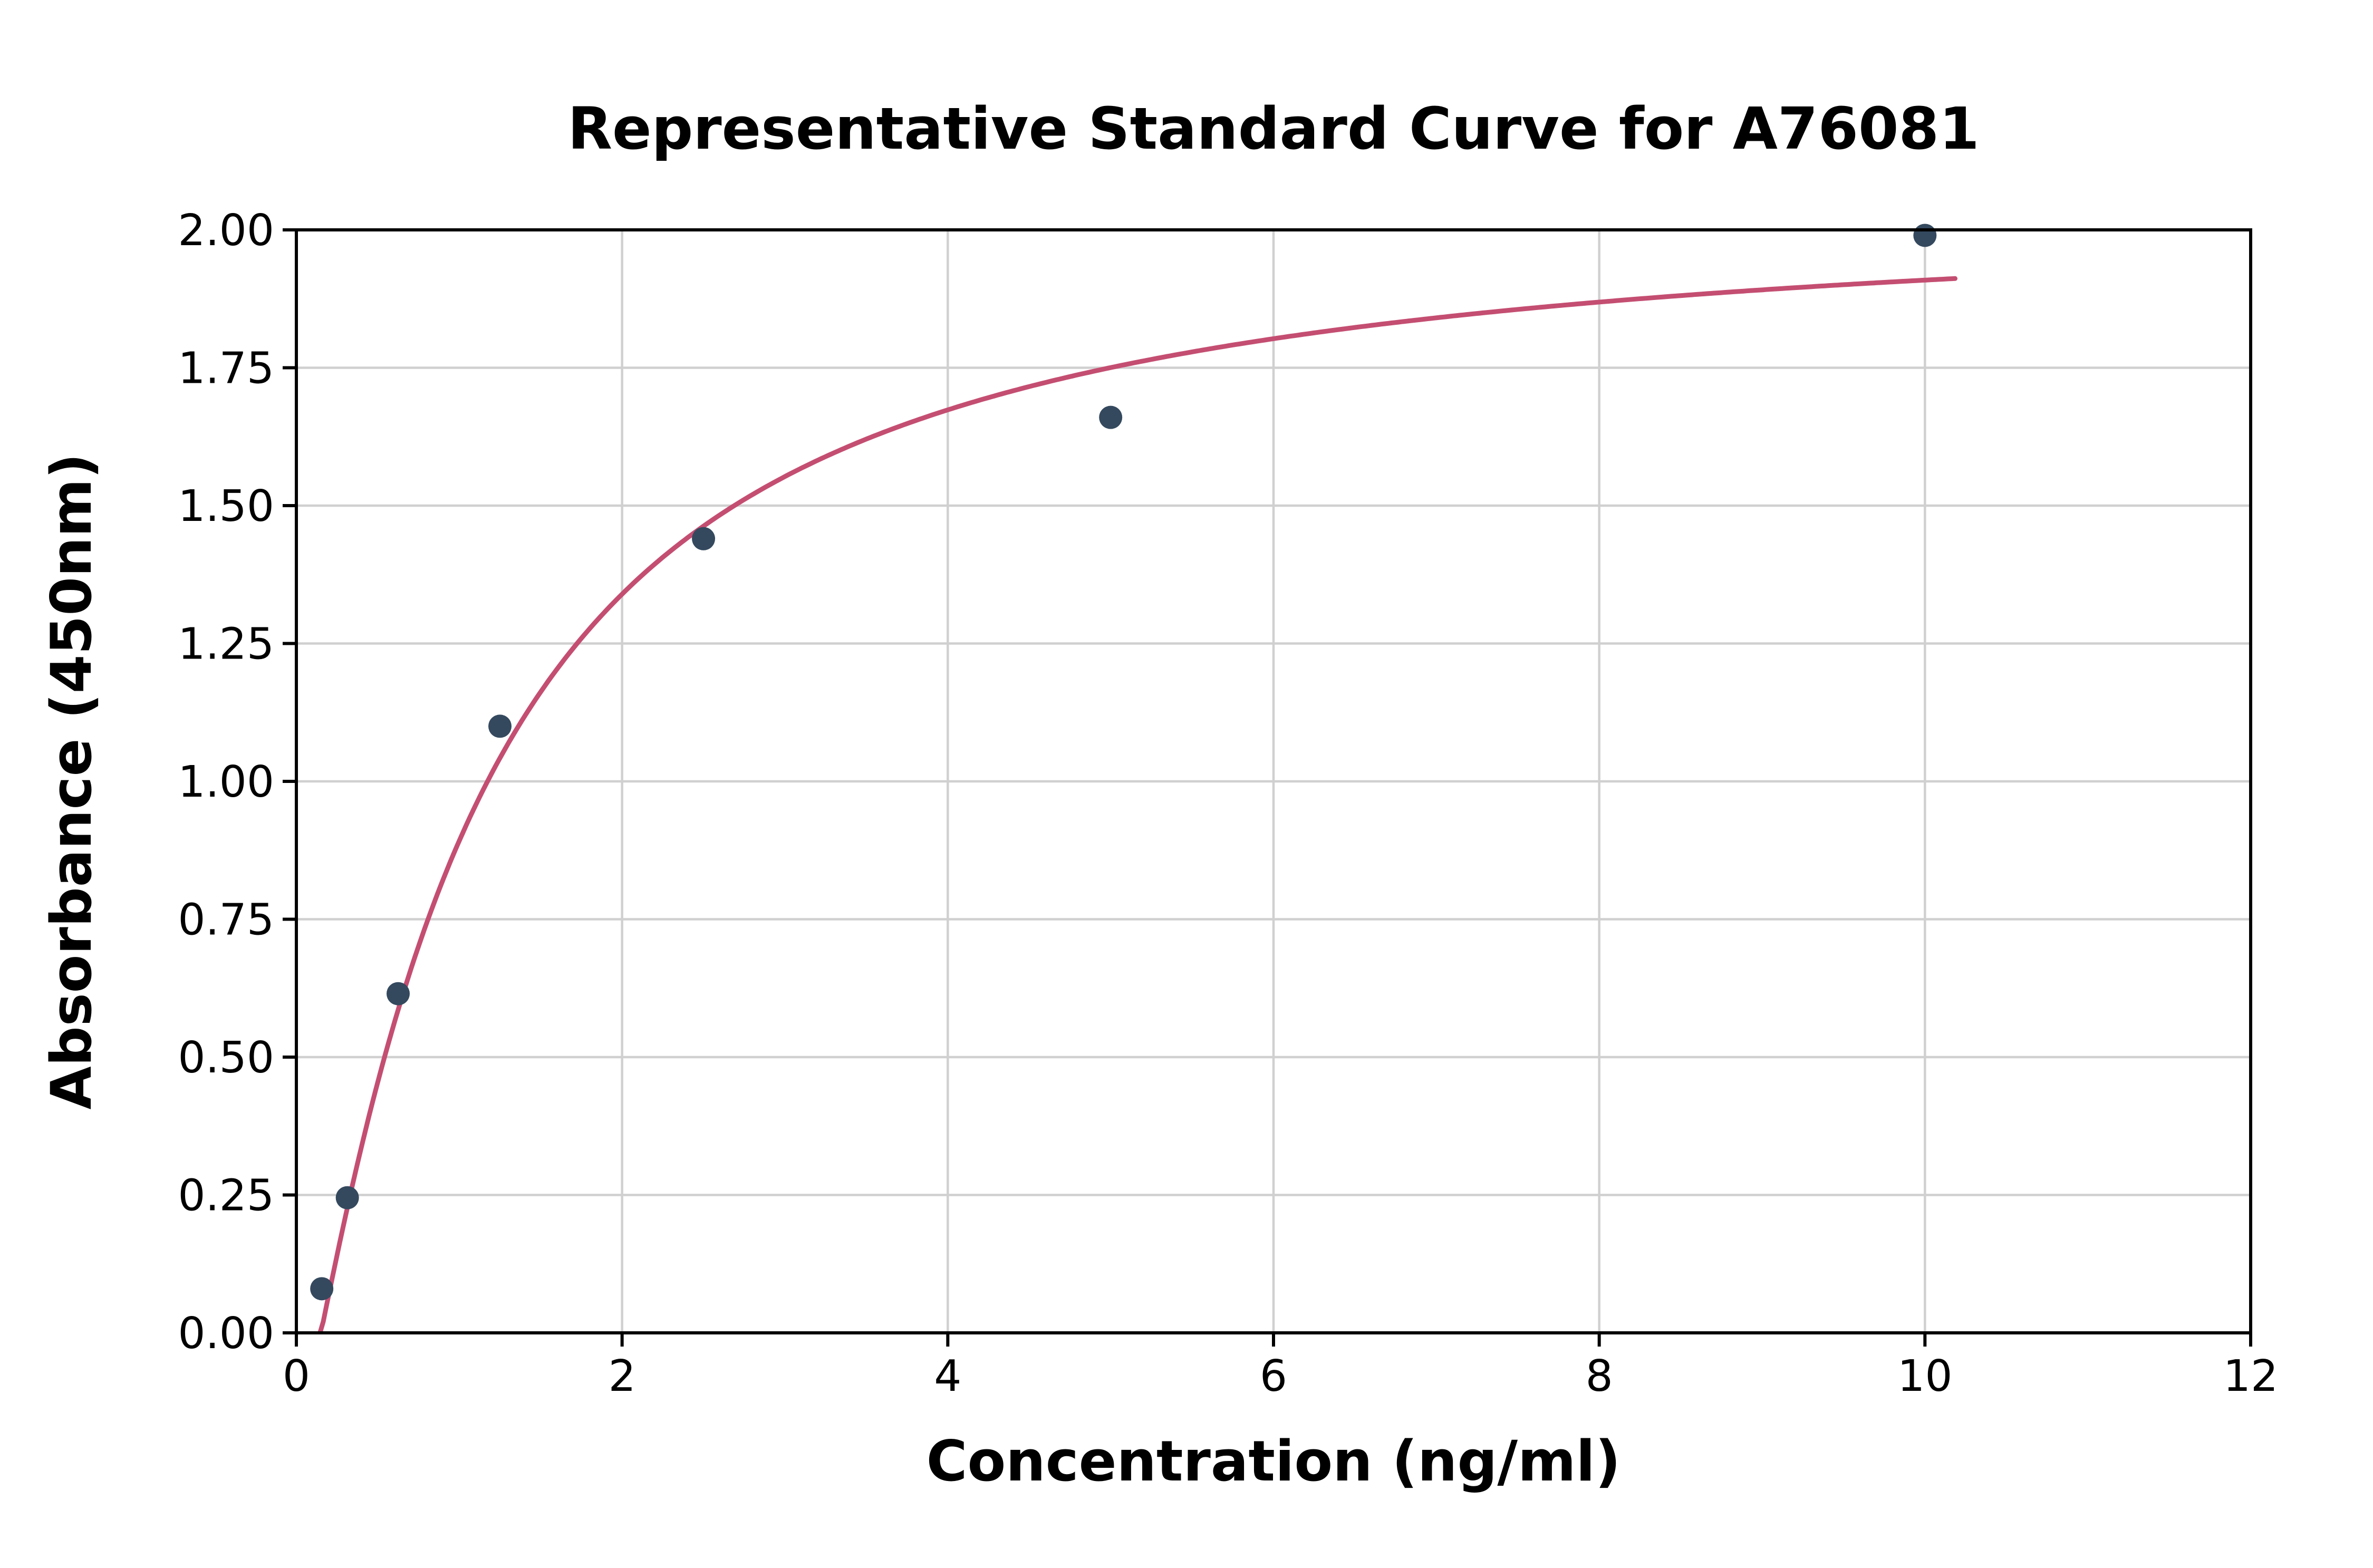  What do you see at coordinates (296, 1376) in the screenshot?
I see `x-tick-label: 0` at bounding box center [296, 1376].